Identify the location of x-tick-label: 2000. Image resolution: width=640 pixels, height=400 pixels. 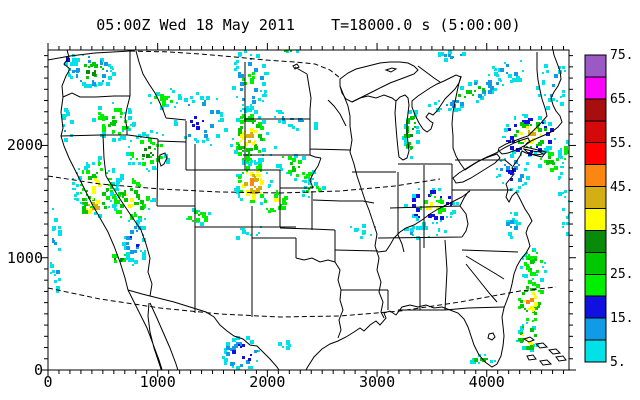
(267, 382).